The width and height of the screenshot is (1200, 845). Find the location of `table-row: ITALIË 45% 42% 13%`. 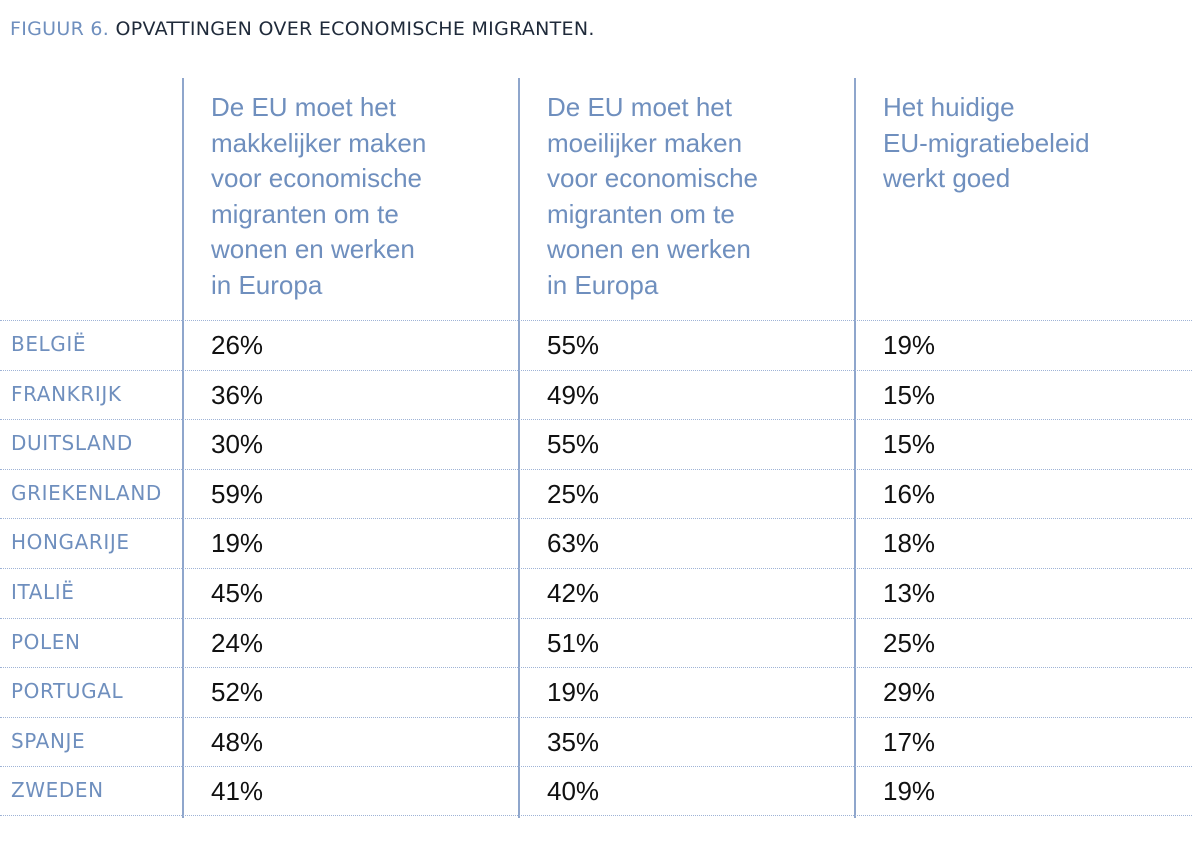

table-row: ITALIË 45% 42% 13% is located at coordinates (596, 592).